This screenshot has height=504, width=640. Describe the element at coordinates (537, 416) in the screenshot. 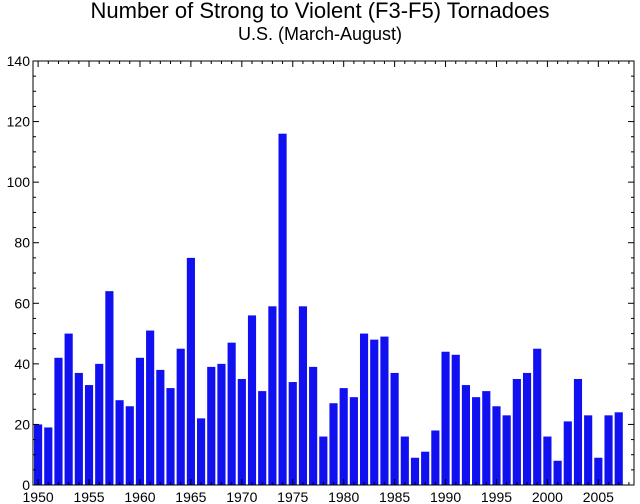

I see `bar-1999` at that location.